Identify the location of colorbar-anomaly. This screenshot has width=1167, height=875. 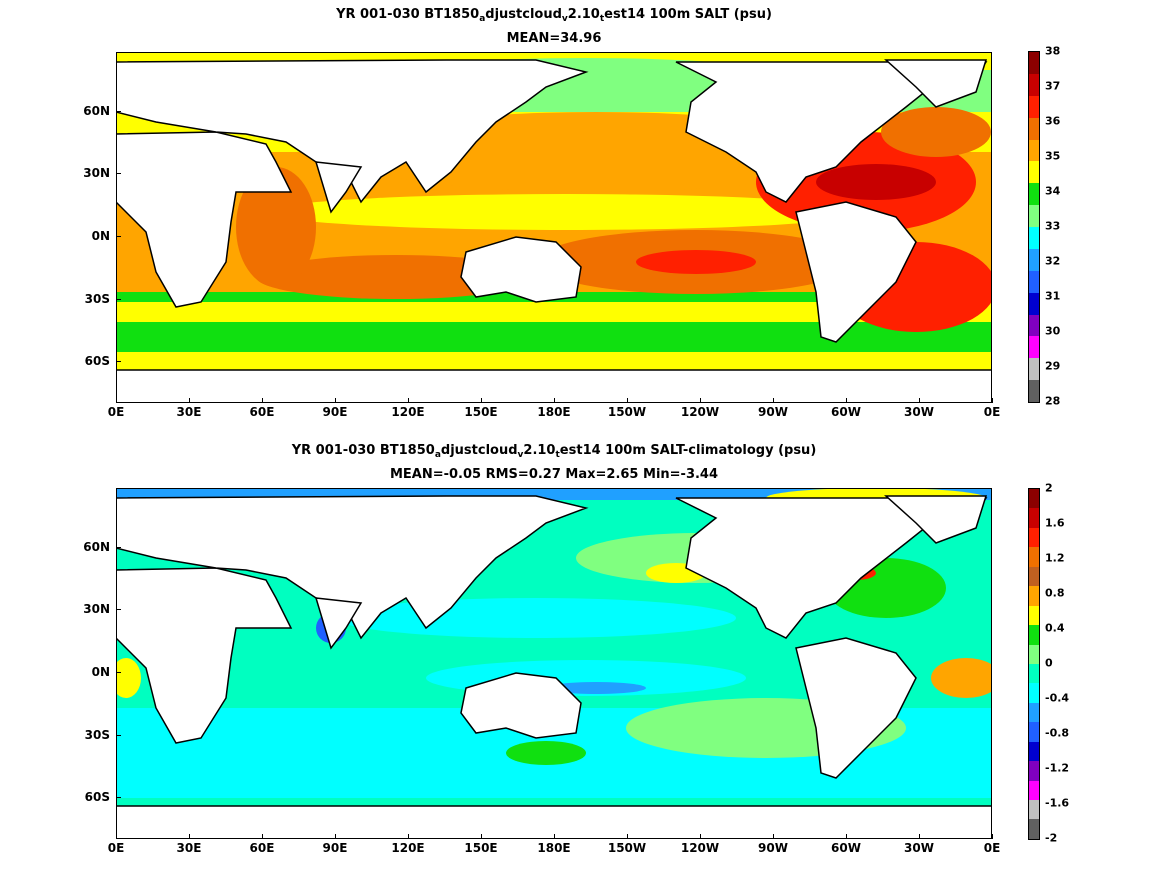
(1034, 664).